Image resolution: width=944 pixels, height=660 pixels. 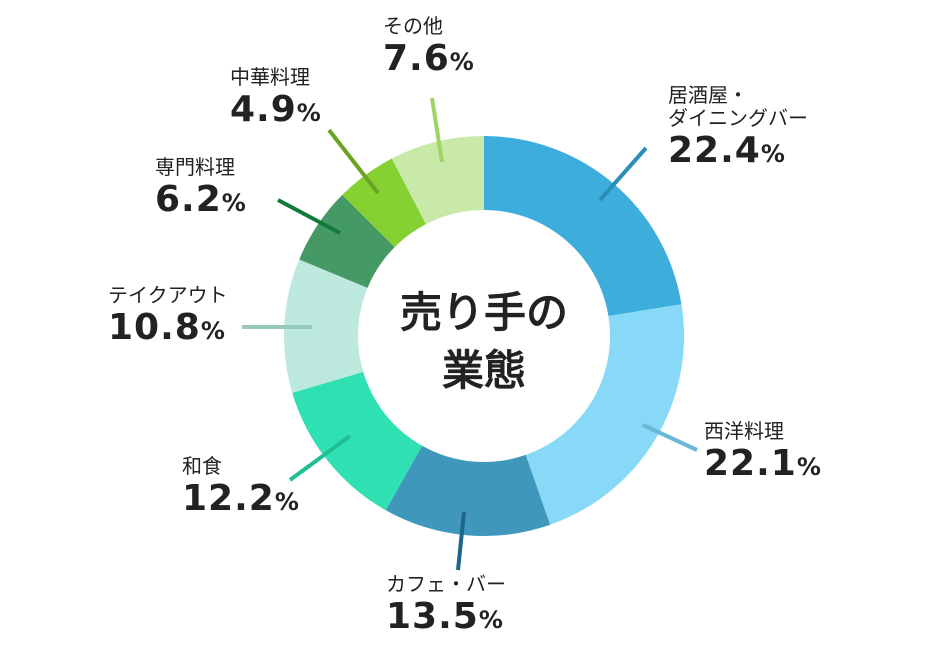 I want to click on slice-value: 10.8%, so click(x=167, y=327).